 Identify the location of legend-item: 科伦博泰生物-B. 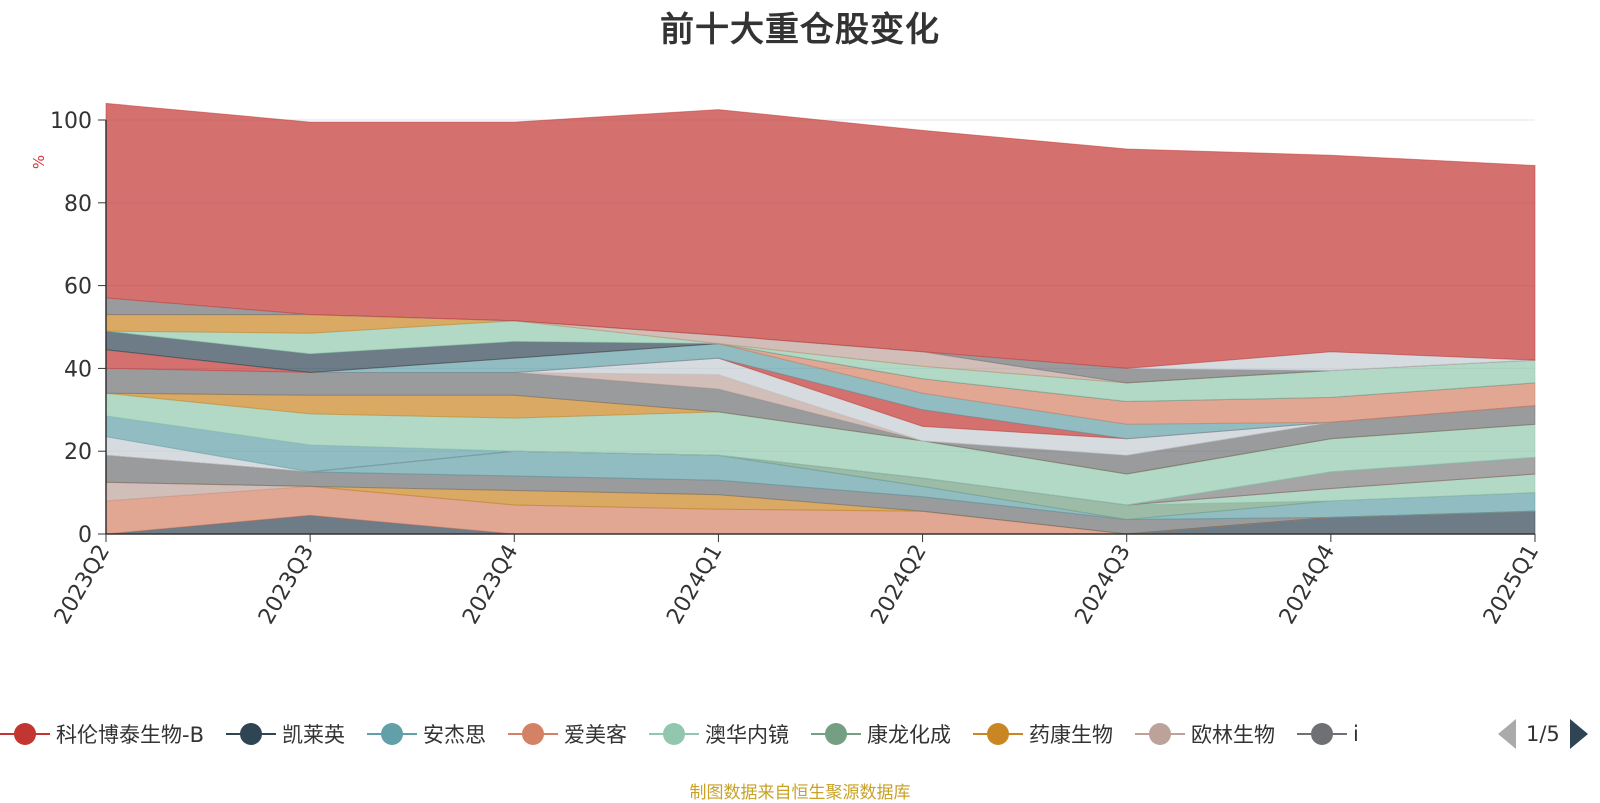
(102, 734).